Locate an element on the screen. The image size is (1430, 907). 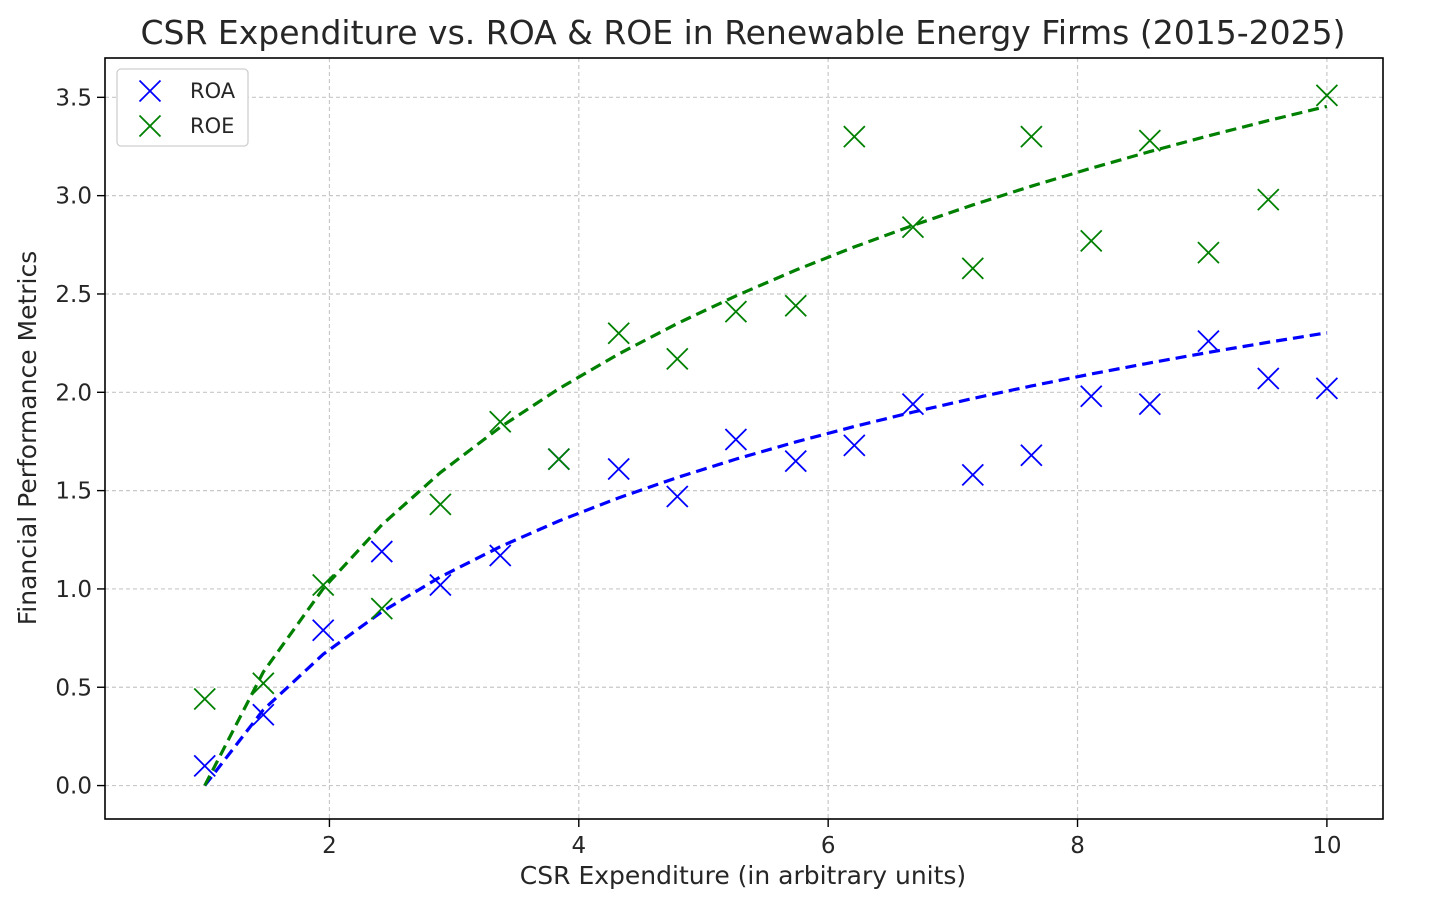
y-tick-label: 2.0 is located at coordinates (73, 393).